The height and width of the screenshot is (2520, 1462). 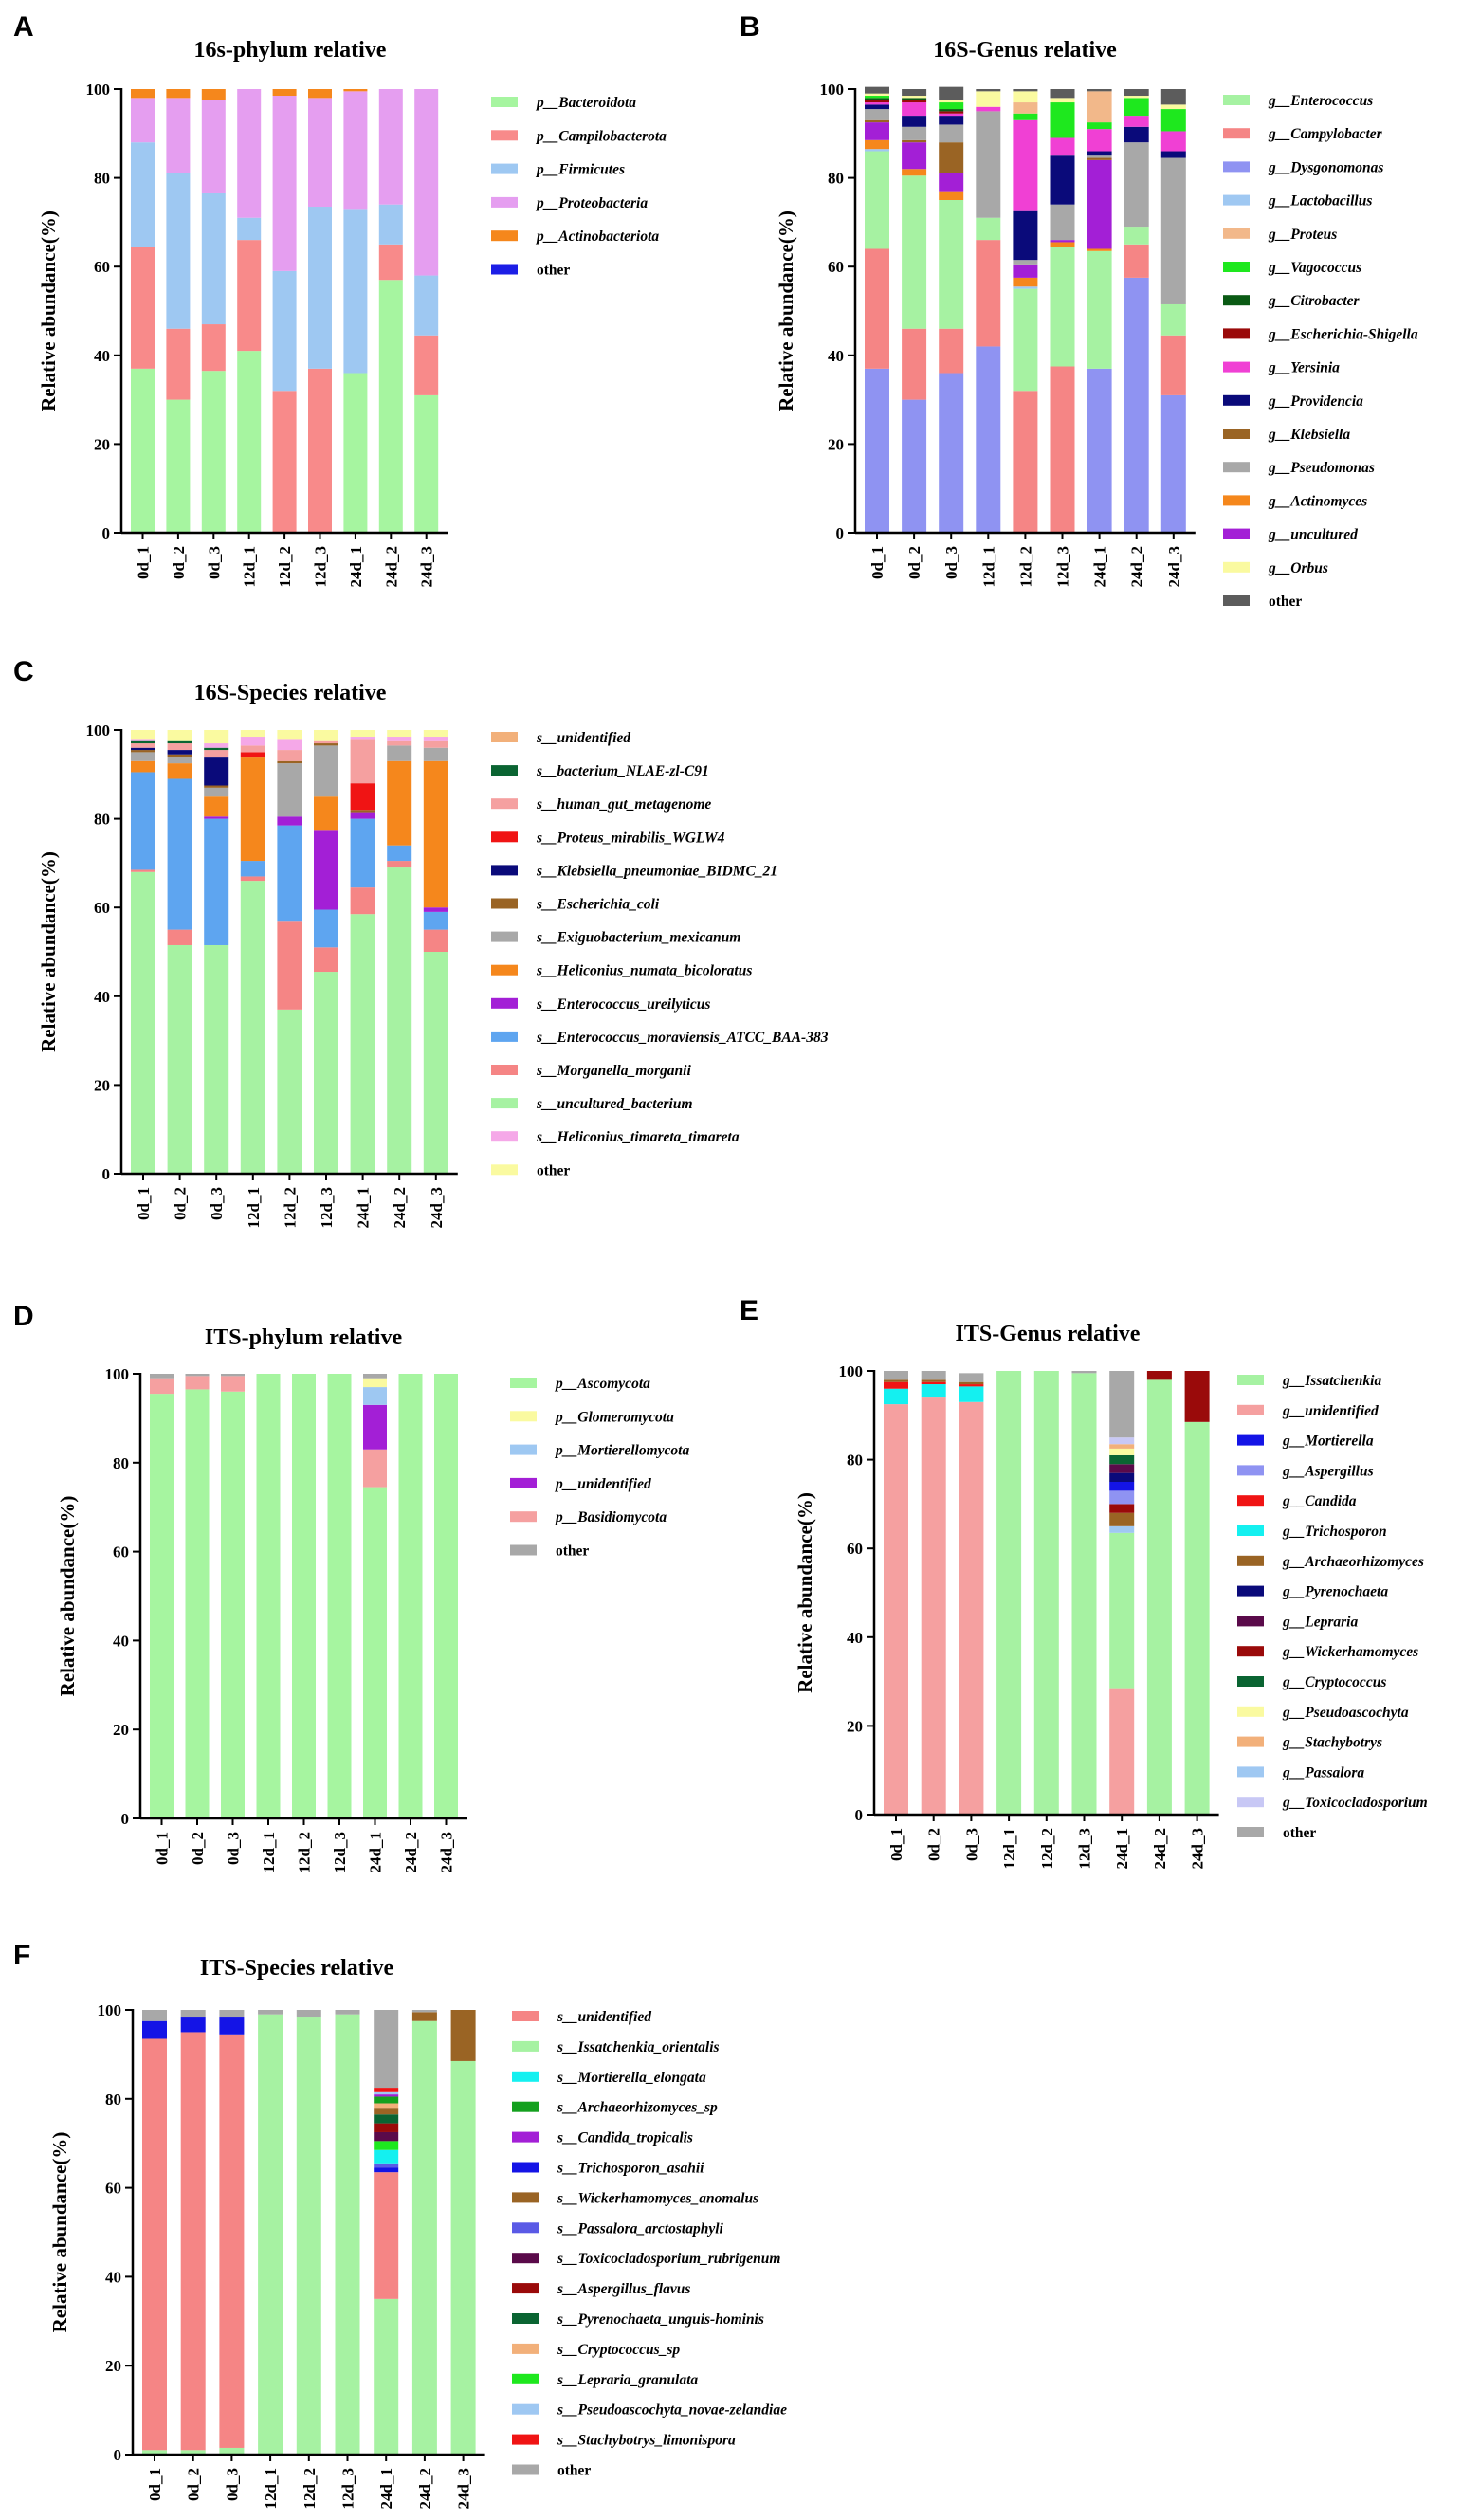 I want to click on legend-label: s__uncultured_bacterium, so click(x=614, y=1104).